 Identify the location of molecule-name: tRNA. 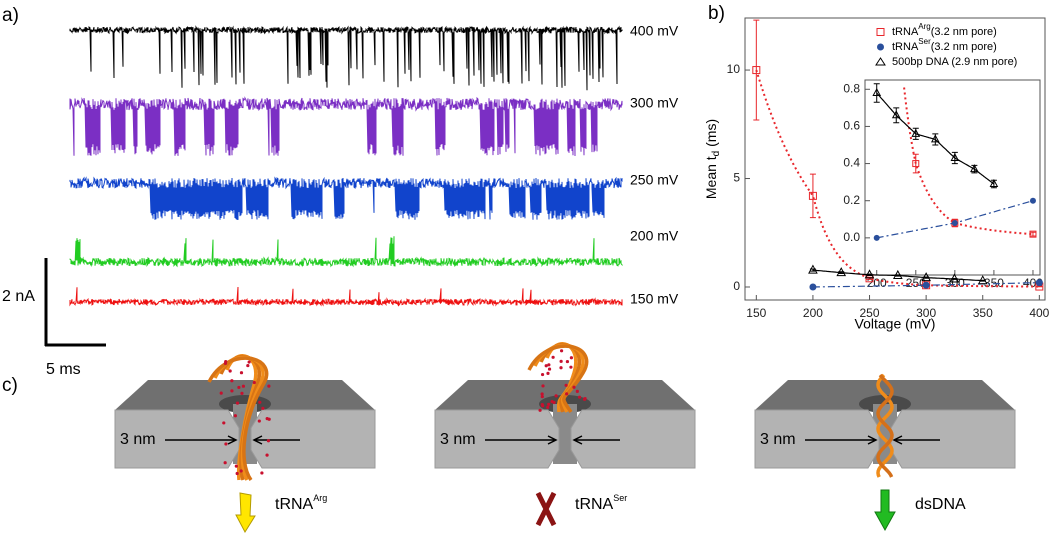
(294, 504).